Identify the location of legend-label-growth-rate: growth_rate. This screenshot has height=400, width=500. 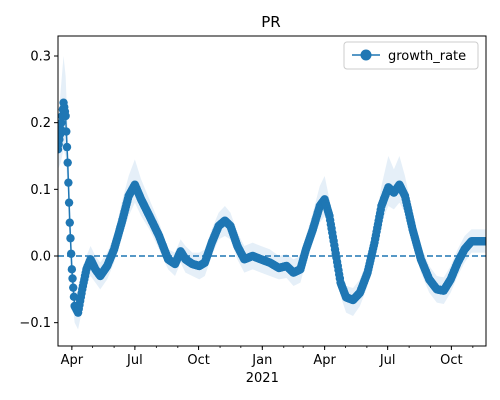
(427, 56).